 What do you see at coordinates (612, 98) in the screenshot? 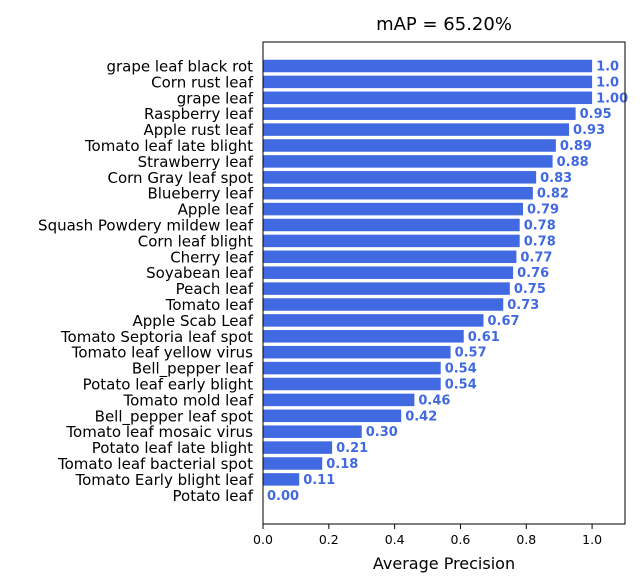
I see `value-label-2: 1.00` at bounding box center [612, 98].